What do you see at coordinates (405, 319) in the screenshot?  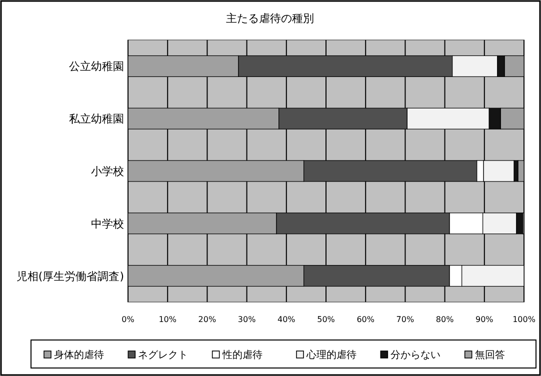 I see `x-tick-label: 70%` at bounding box center [405, 319].